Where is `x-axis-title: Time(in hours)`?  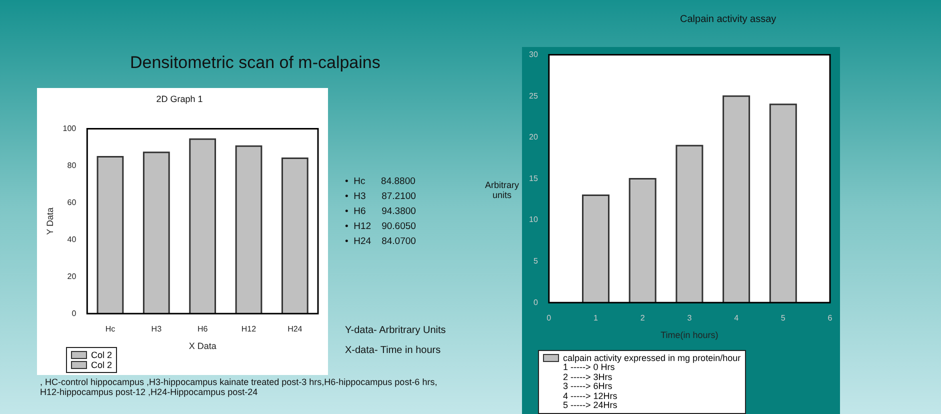 x-axis-title: Time(in hours) is located at coordinates (689, 335).